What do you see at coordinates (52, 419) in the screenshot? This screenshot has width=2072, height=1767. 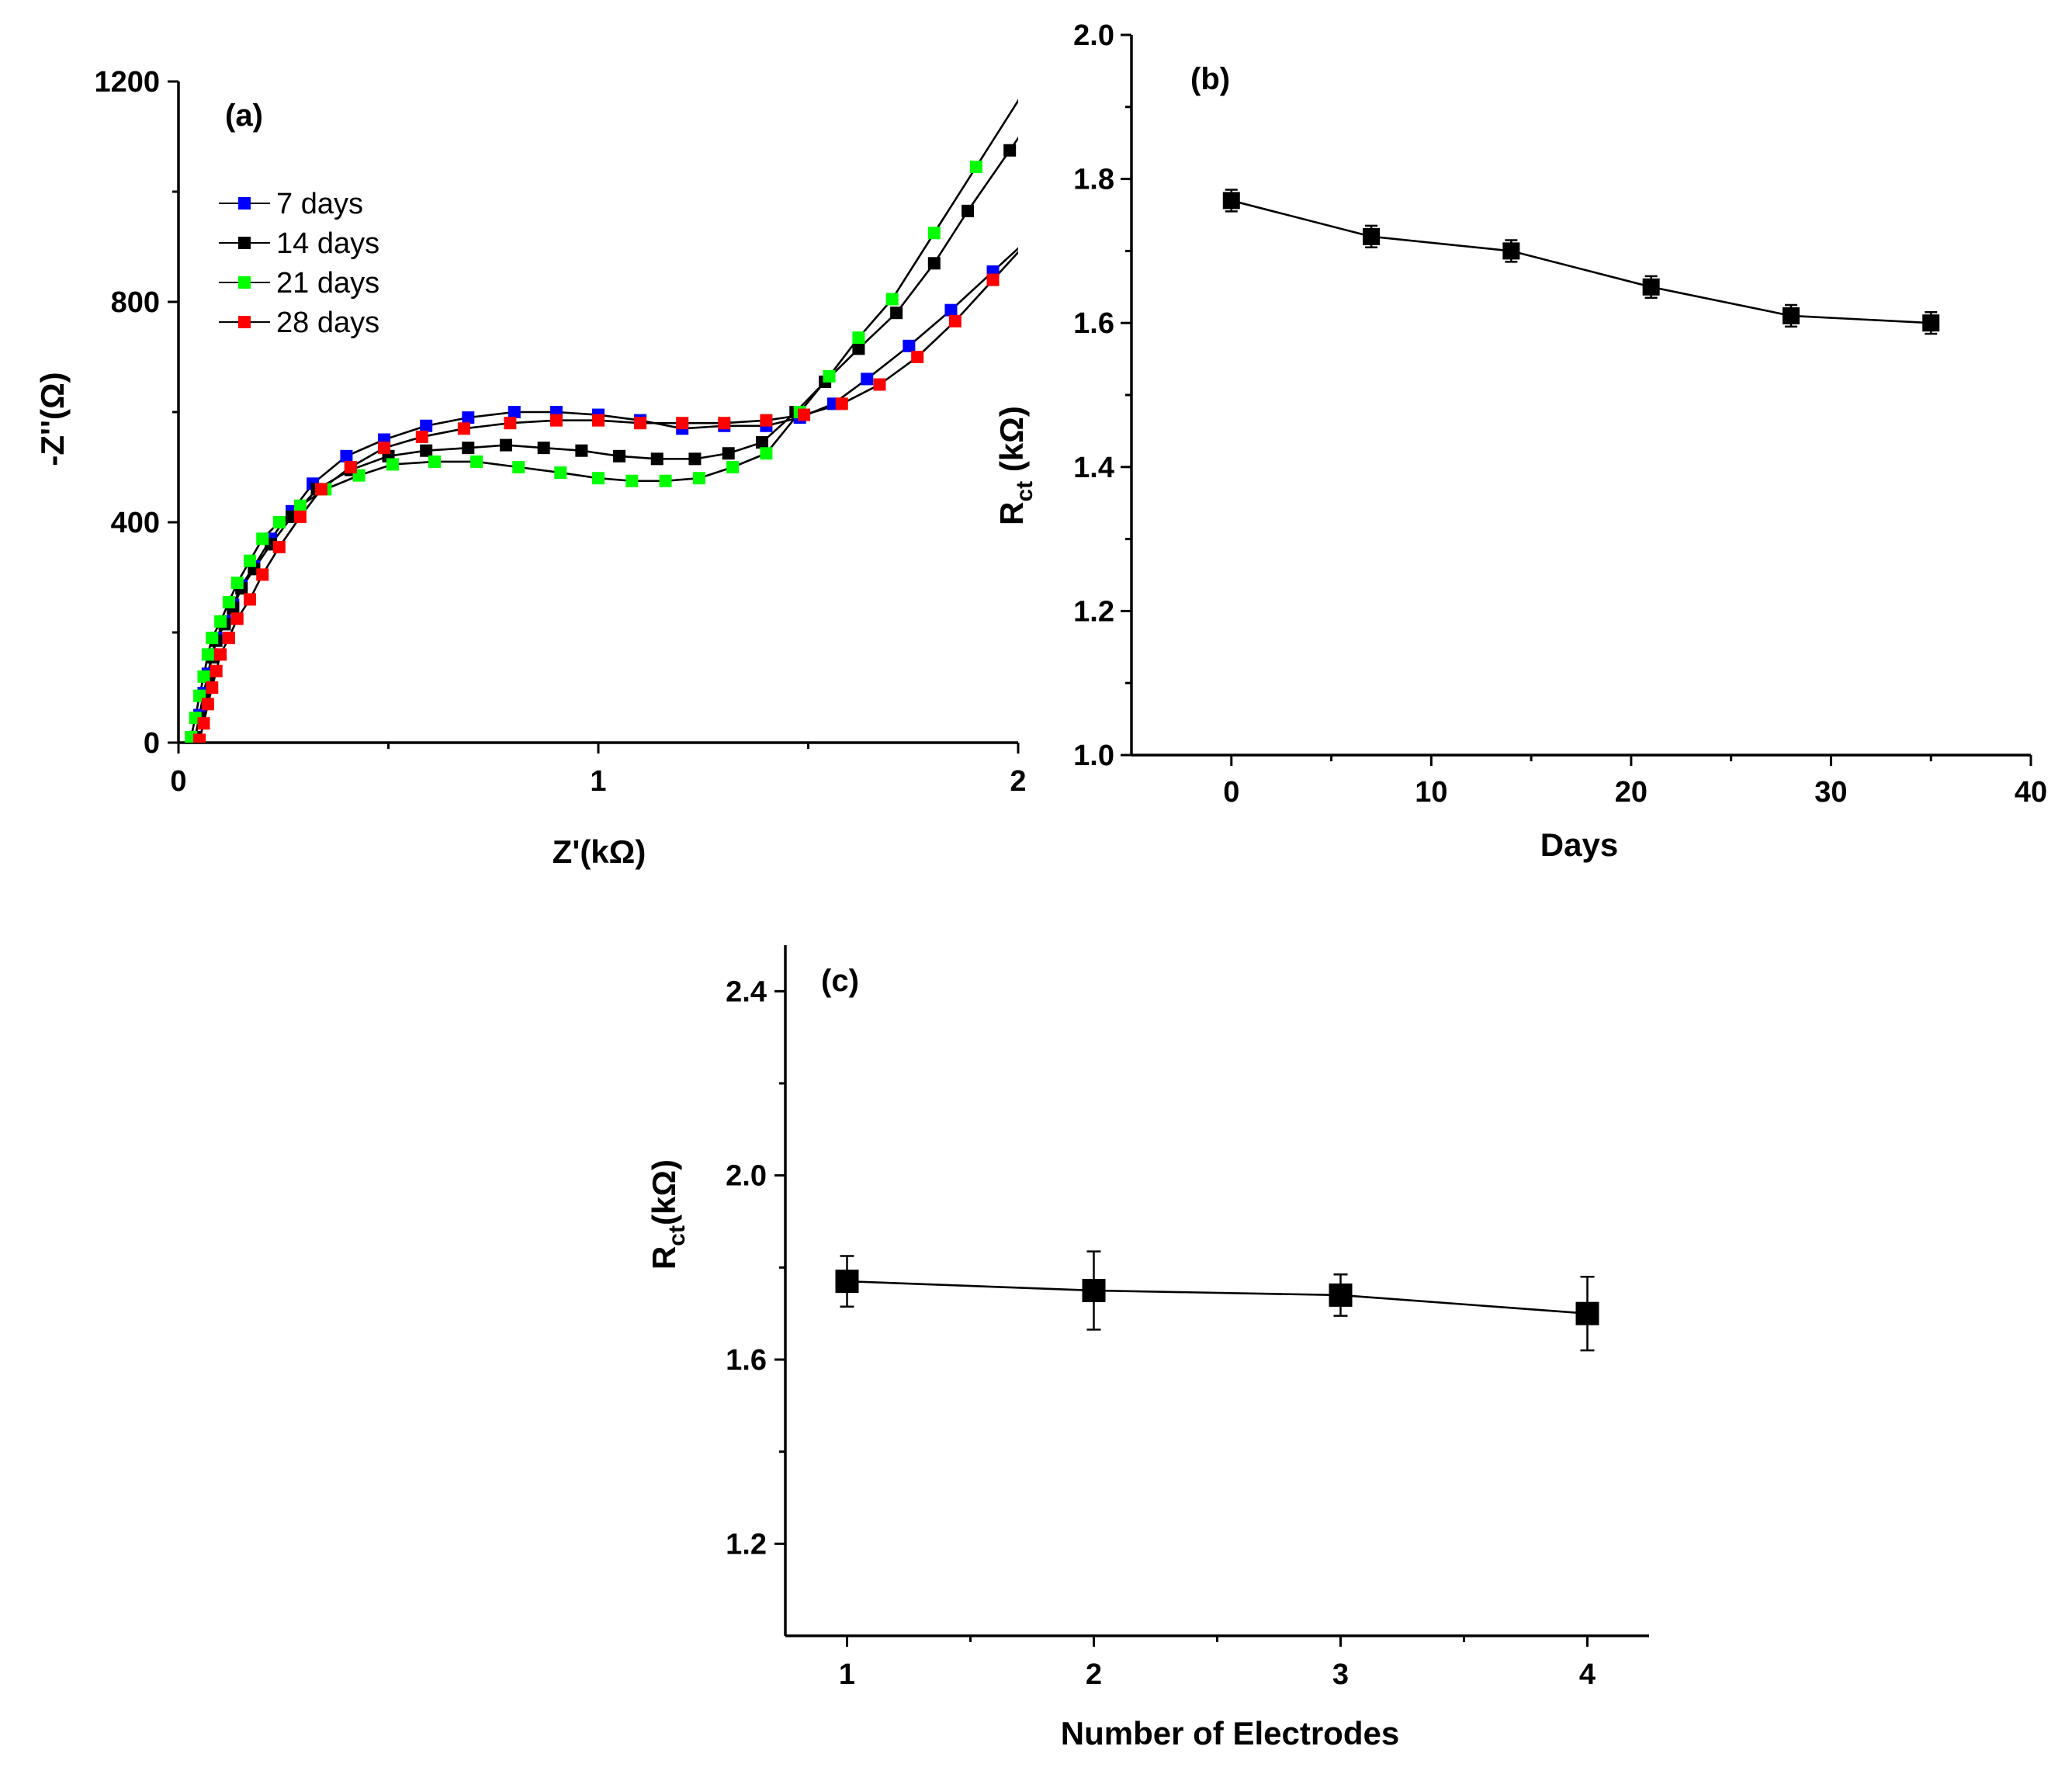 I see `panel-a-y-axis-label: -Z''(Ω)` at bounding box center [52, 419].